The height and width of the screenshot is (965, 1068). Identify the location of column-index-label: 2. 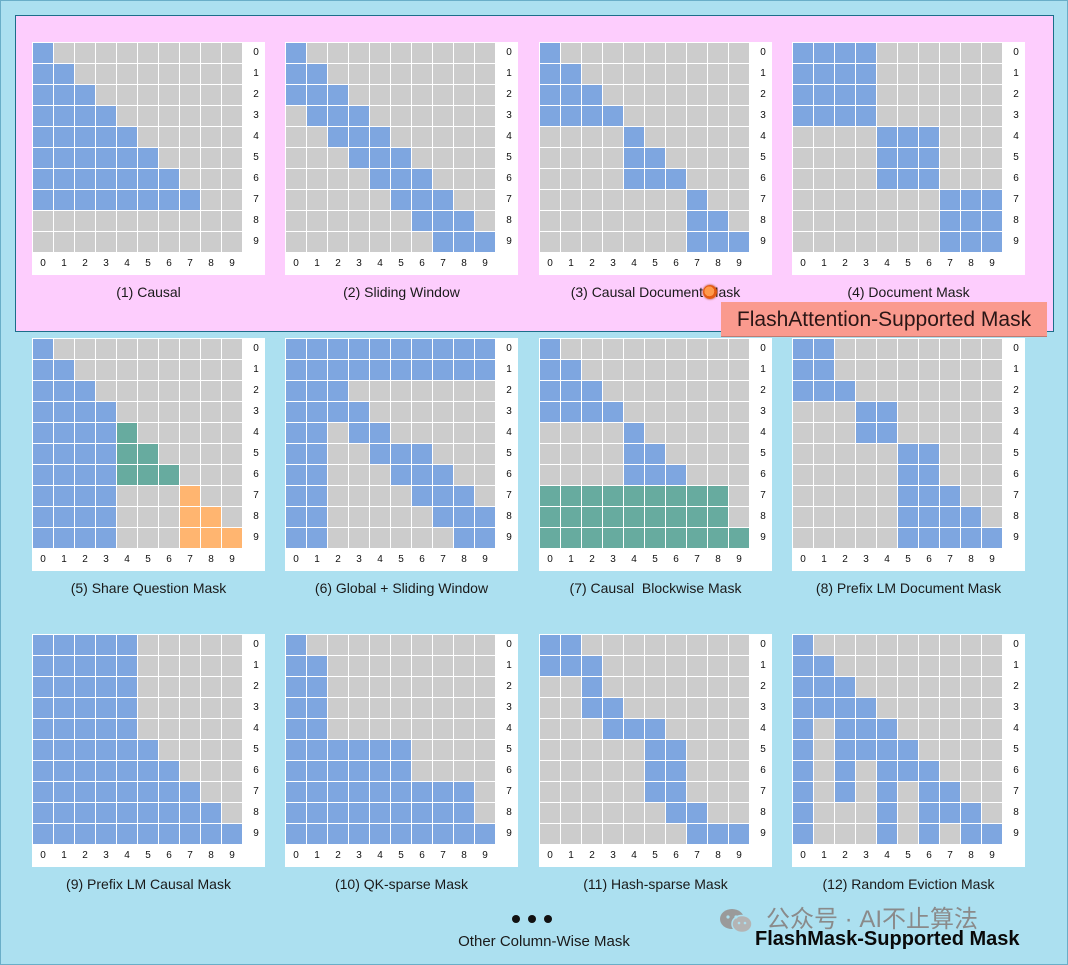
(85, 263).